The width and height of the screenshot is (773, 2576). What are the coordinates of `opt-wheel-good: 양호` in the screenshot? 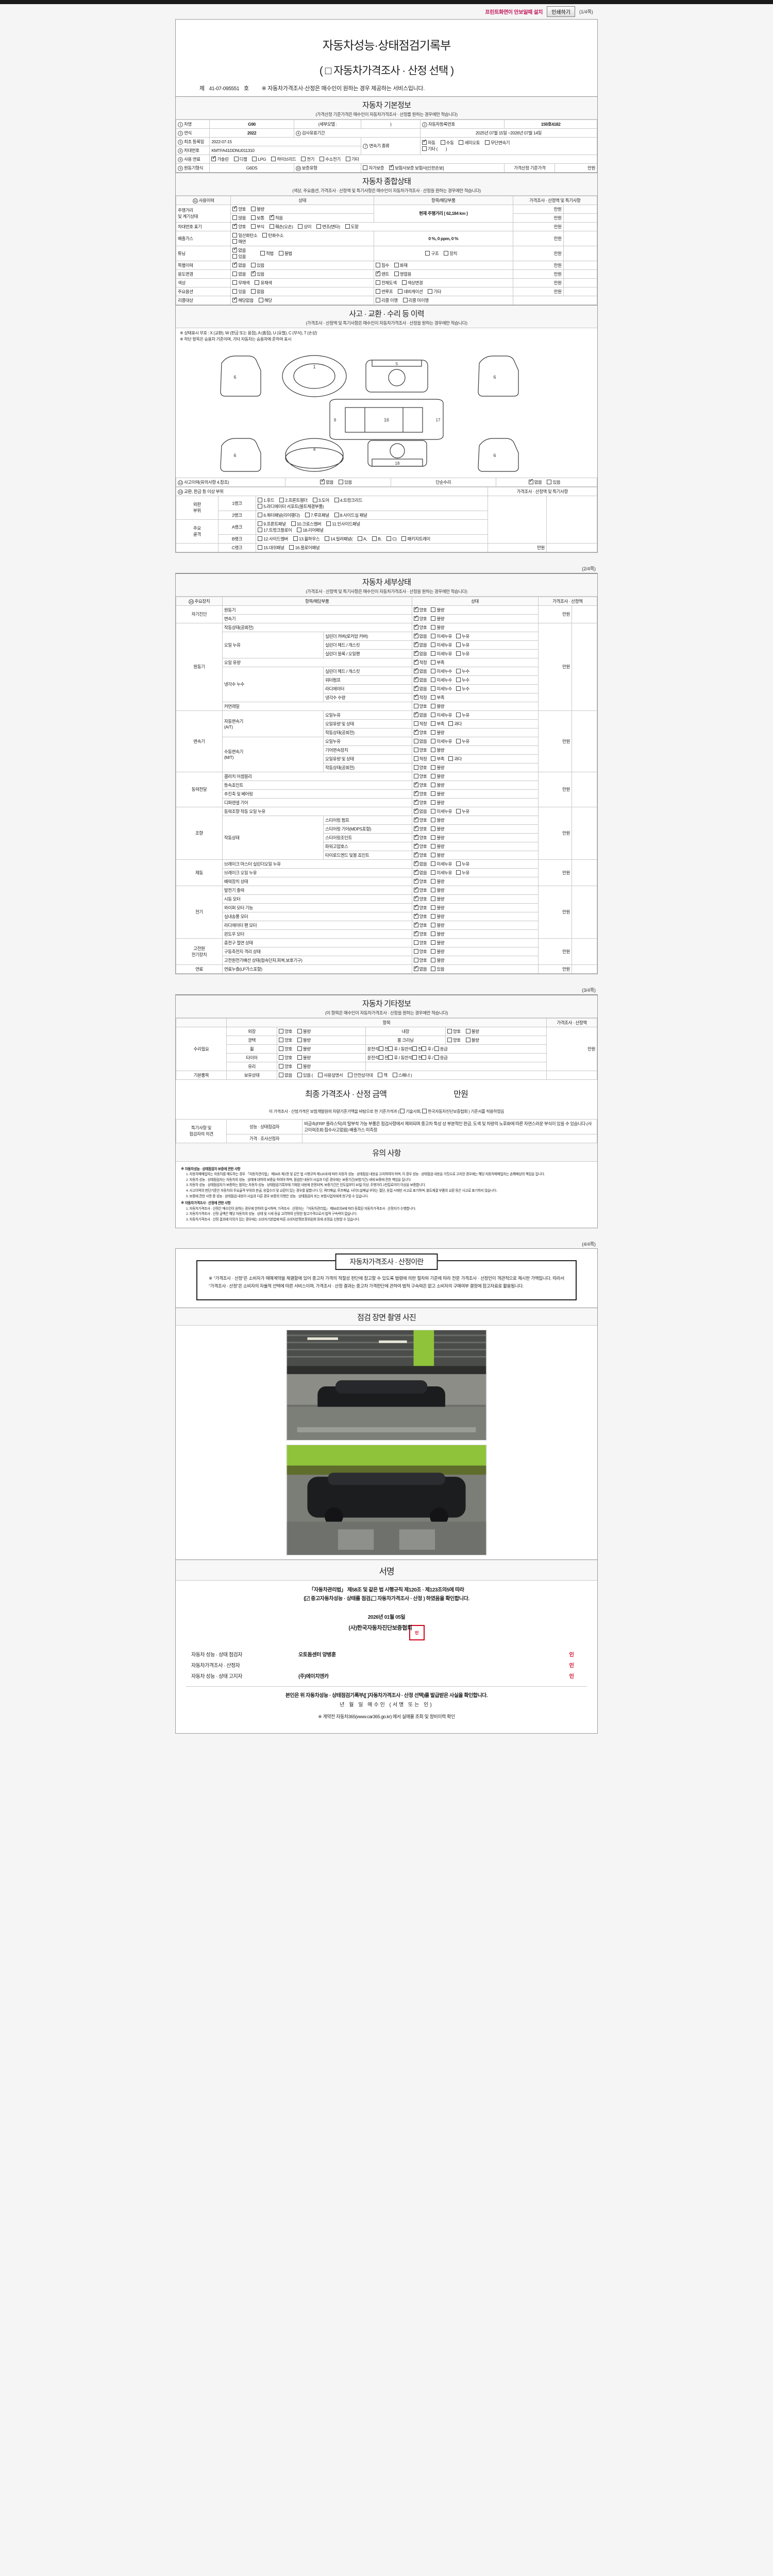 It's located at (285, 1049).